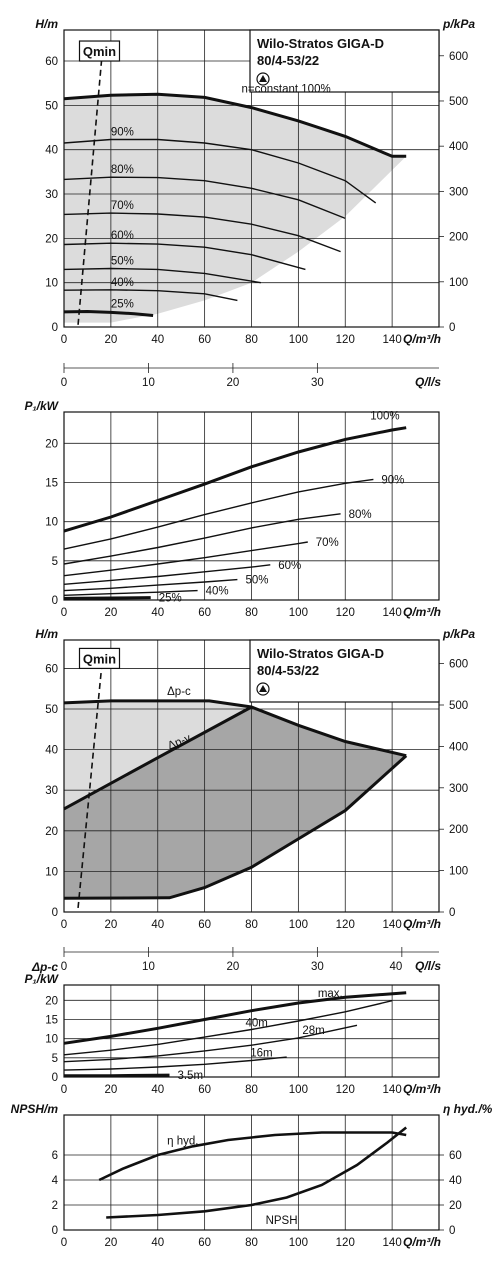 This screenshot has width=503, height=1280. Describe the element at coordinates (233, 967) in the screenshot. I see `flow-axis-2-tick: 20` at that location.